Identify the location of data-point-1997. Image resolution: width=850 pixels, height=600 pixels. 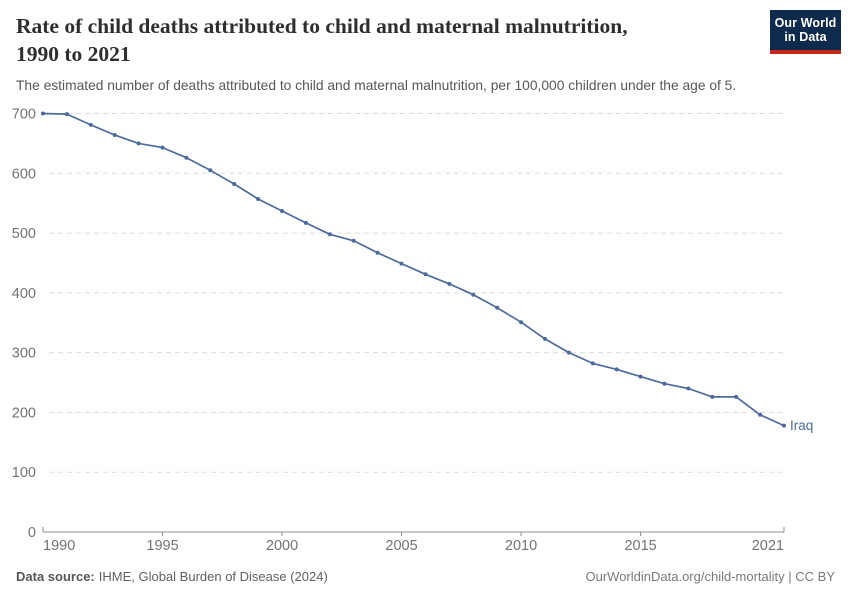
(210, 170).